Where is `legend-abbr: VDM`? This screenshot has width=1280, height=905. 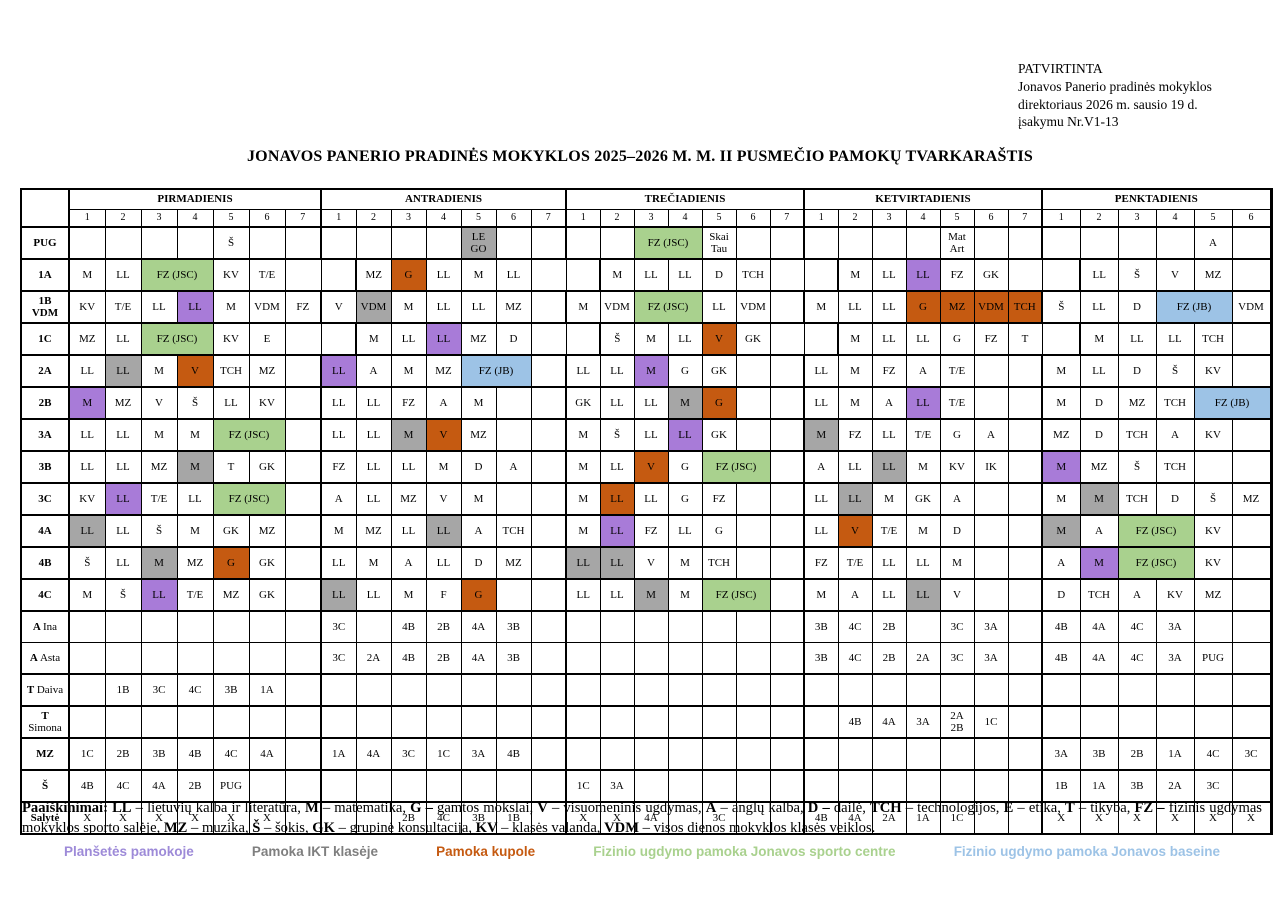
legend-abbr: VDM is located at coordinates (621, 828).